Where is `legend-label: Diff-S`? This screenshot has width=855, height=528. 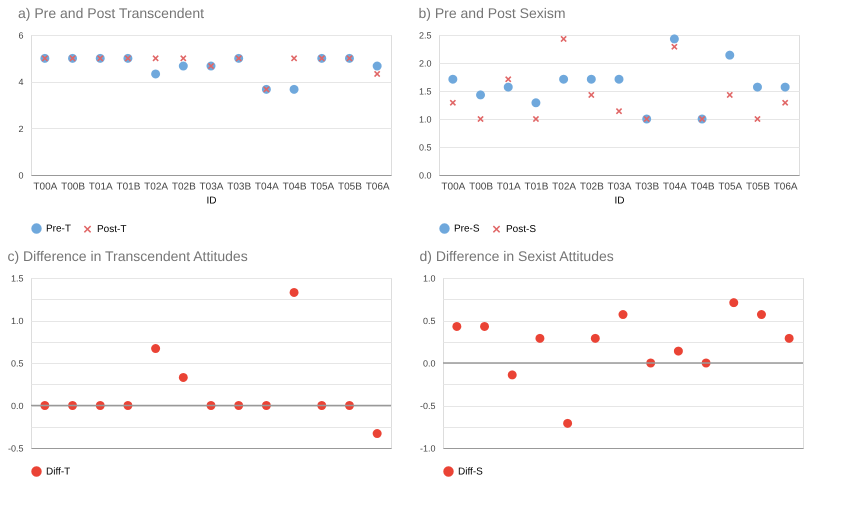
legend-label: Diff-S is located at coordinates (471, 472).